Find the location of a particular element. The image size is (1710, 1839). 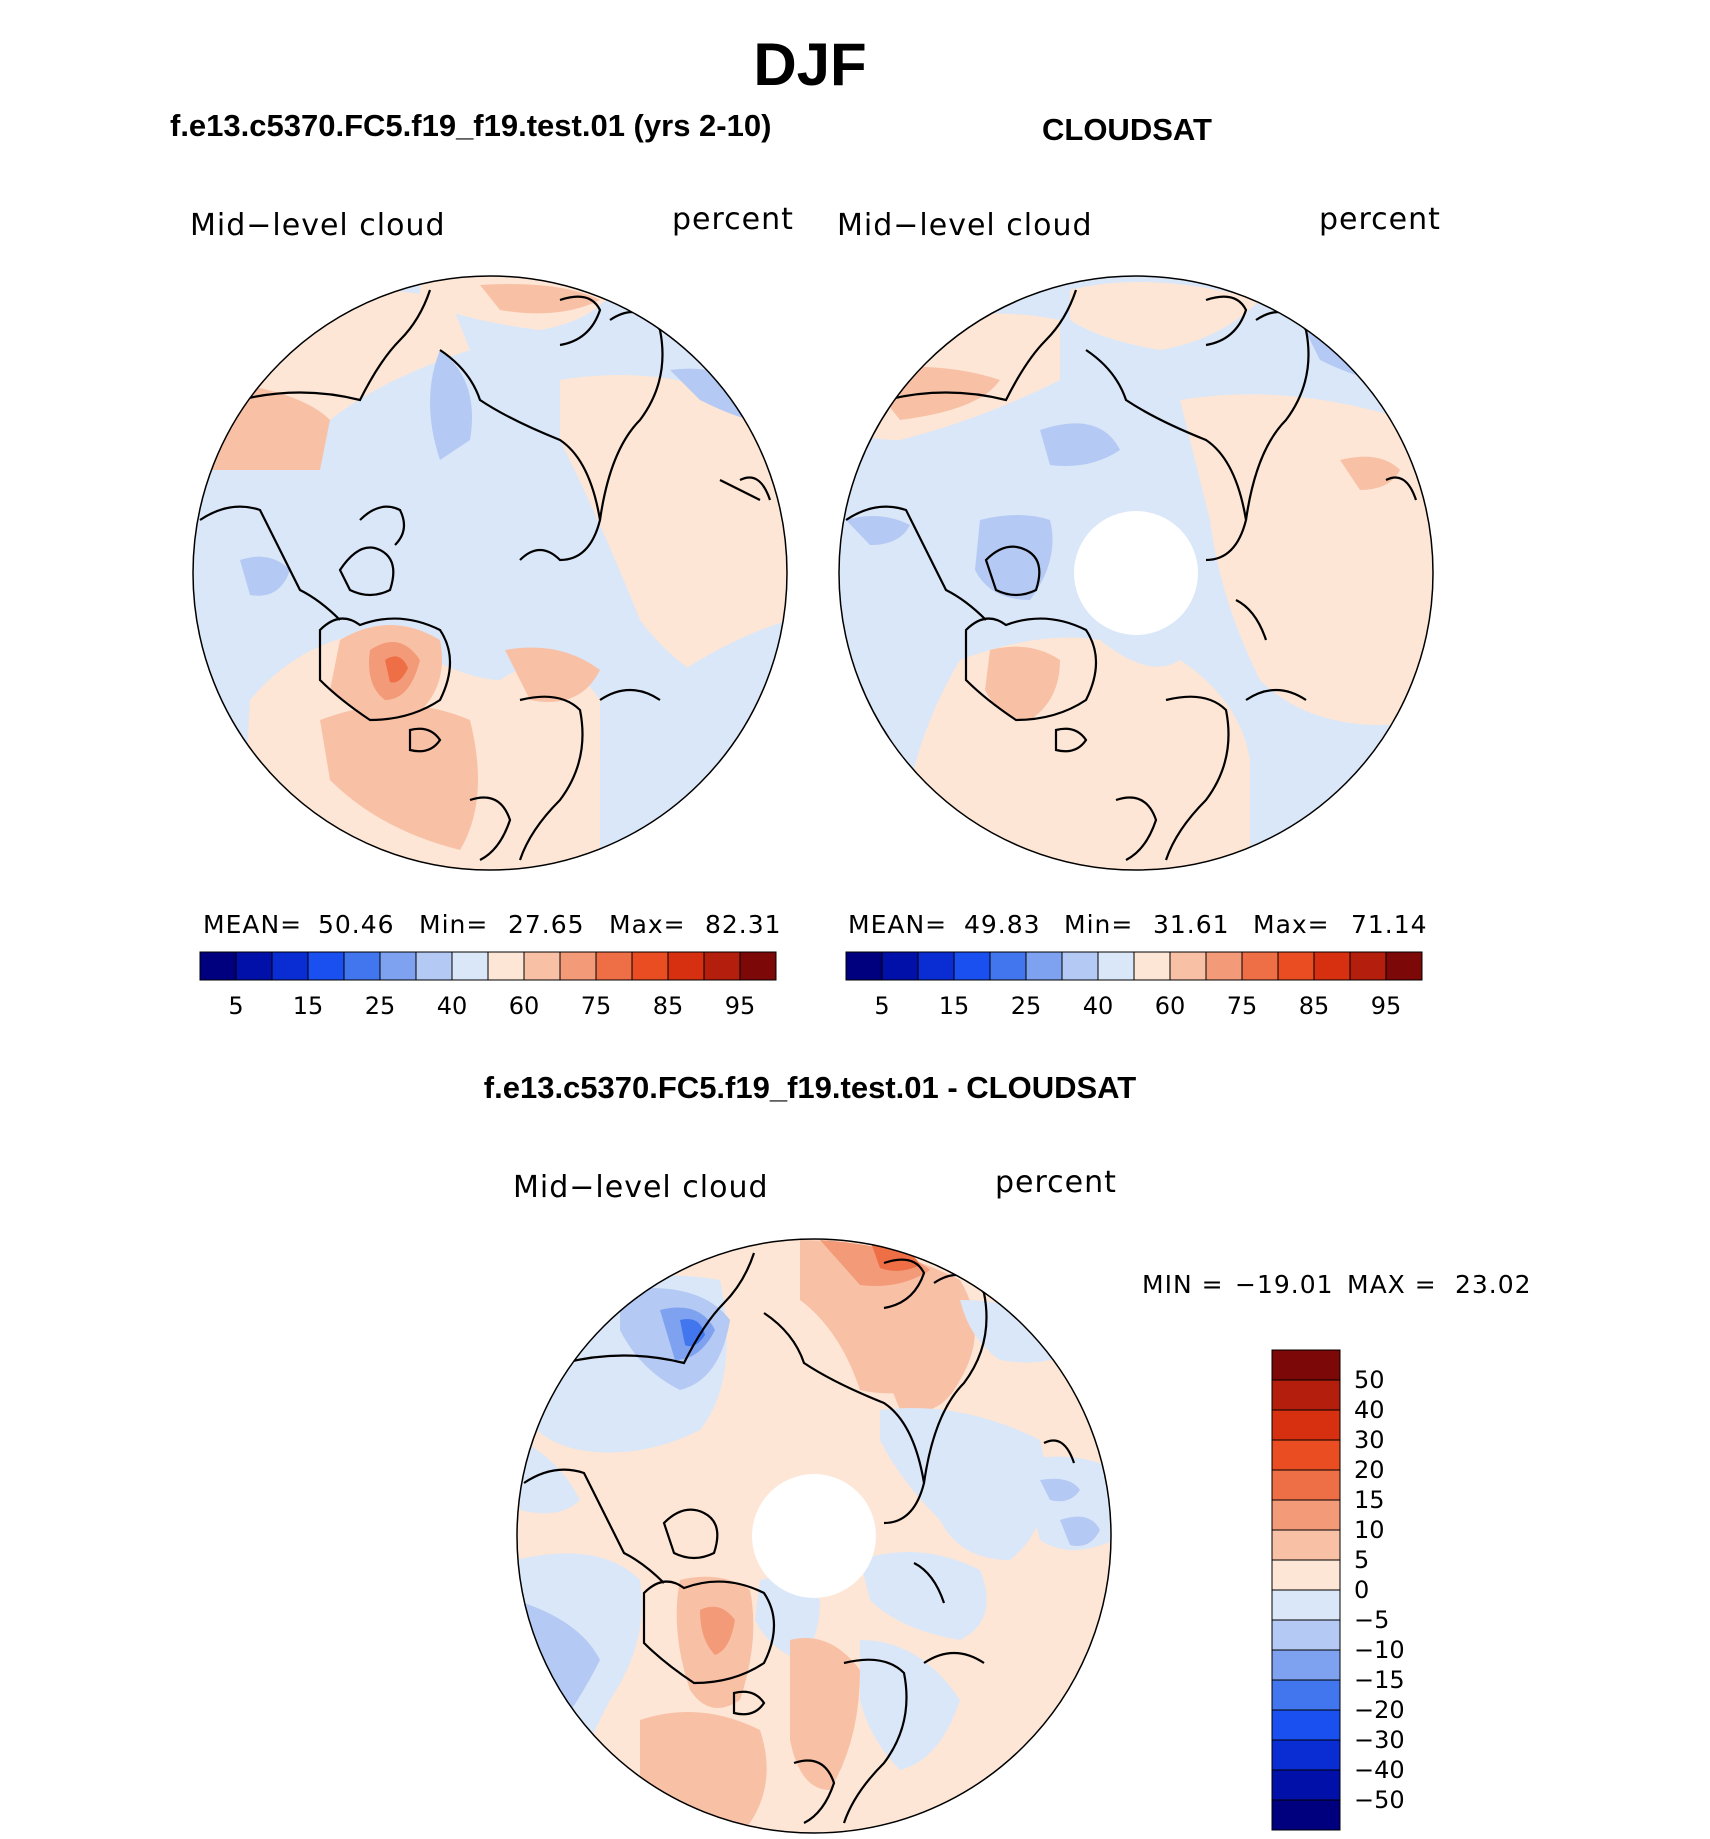

obs-colorbar-tick-label: 95 is located at coordinates (1386, 1006).